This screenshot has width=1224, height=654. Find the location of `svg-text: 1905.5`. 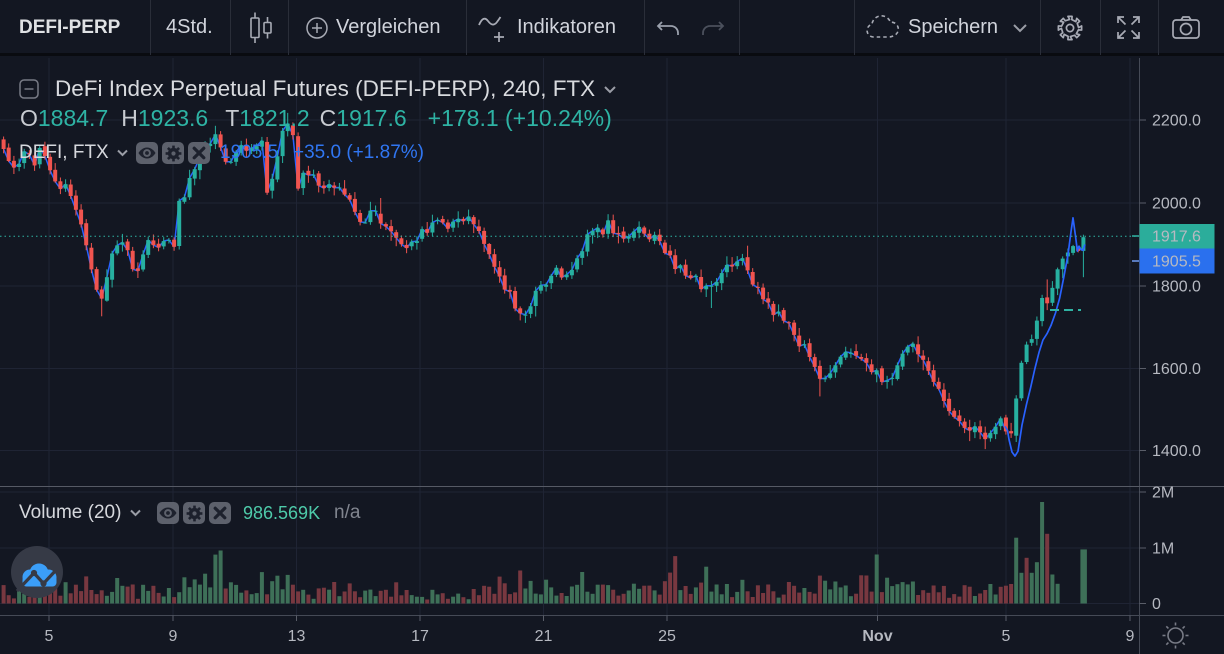

svg-text: 1905.5 is located at coordinates (1176, 262).